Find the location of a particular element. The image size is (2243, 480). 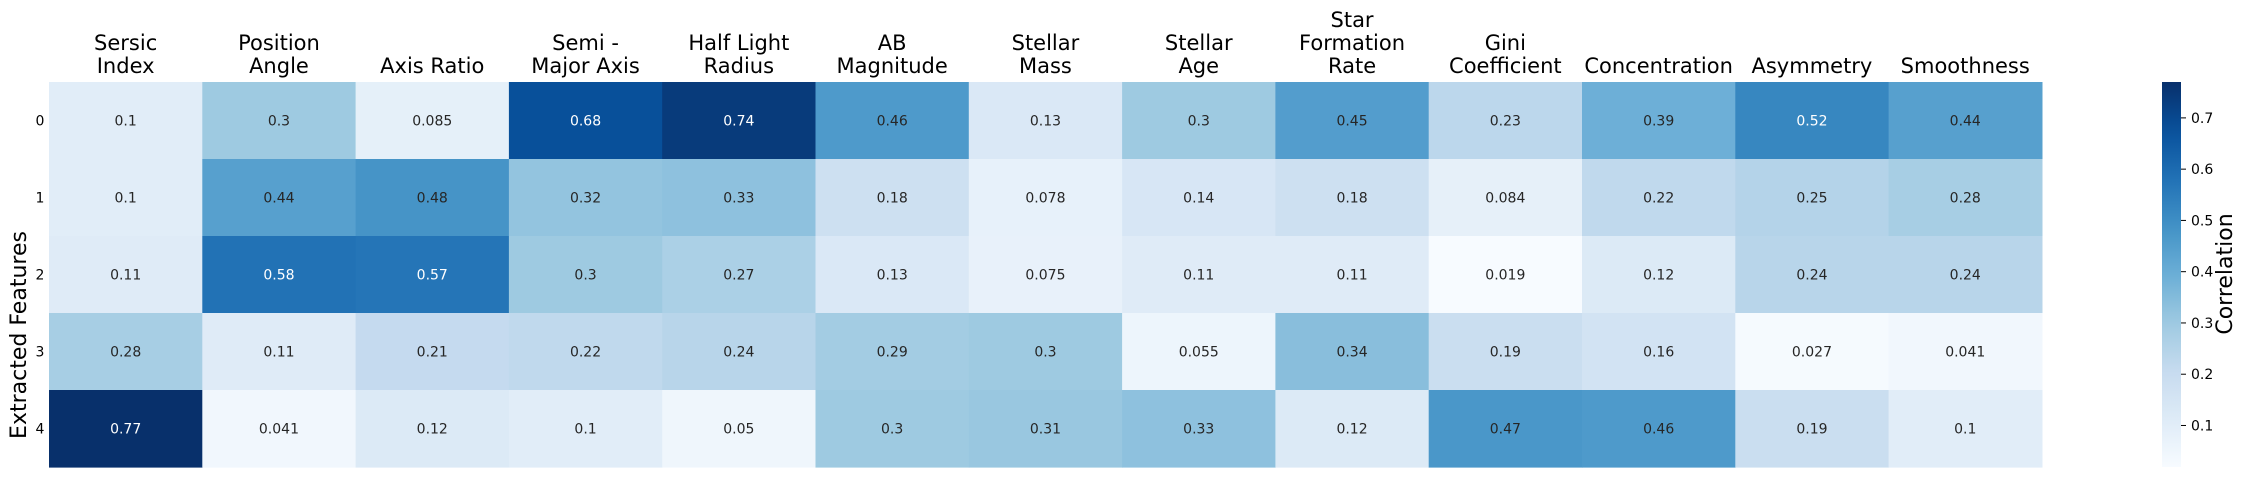

cell-value-label: 0.27 is located at coordinates (738, 276).